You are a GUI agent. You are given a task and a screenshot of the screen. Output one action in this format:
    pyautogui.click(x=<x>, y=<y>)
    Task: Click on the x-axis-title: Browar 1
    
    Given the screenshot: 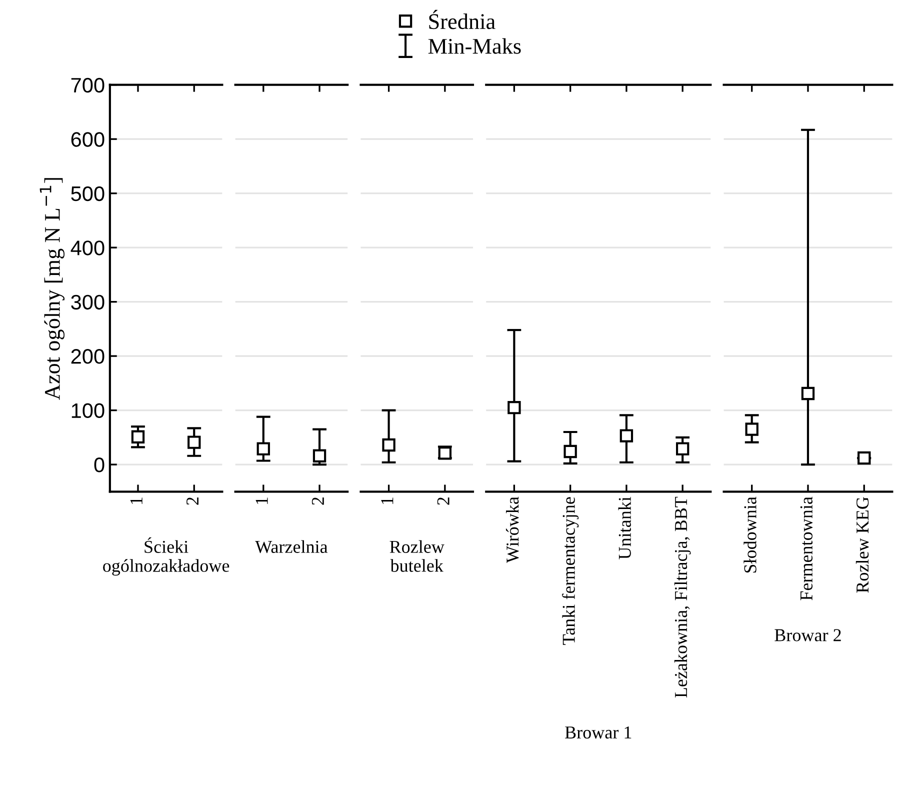 What is the action you would take?
    pyautogui.click(x=598, y=732)
    